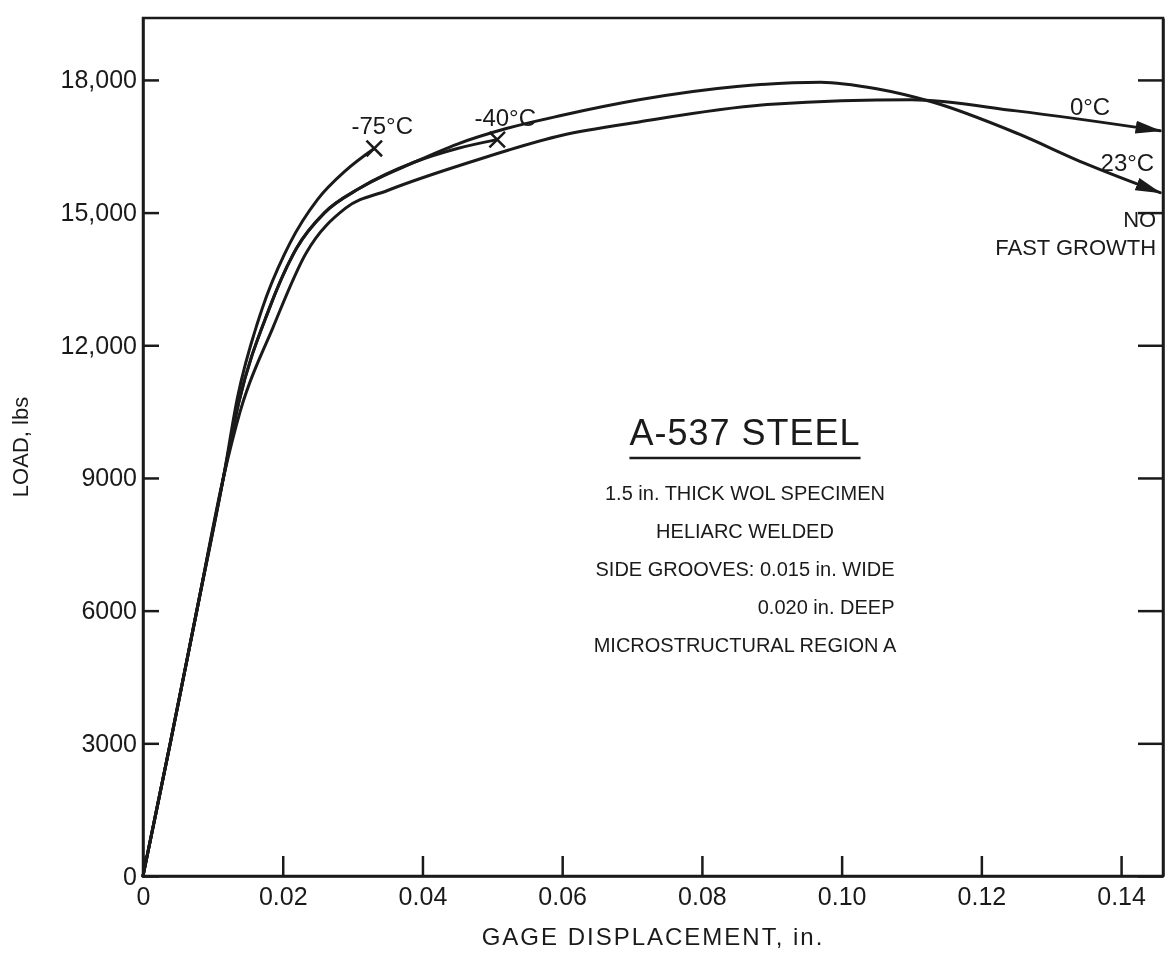 The height and width of the screenshot is (959, 1172). Describe the element at coordinates (98, 79) in the screenshot. I see `y-tick-label: 18,000` at that location.